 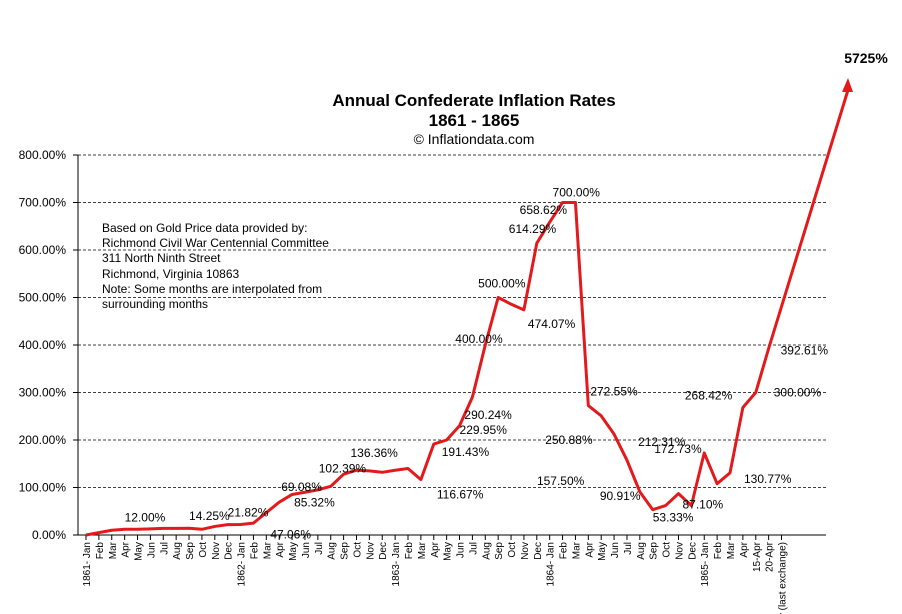 I want to click on data-label: 14.25%, so click(x=209, y=516).